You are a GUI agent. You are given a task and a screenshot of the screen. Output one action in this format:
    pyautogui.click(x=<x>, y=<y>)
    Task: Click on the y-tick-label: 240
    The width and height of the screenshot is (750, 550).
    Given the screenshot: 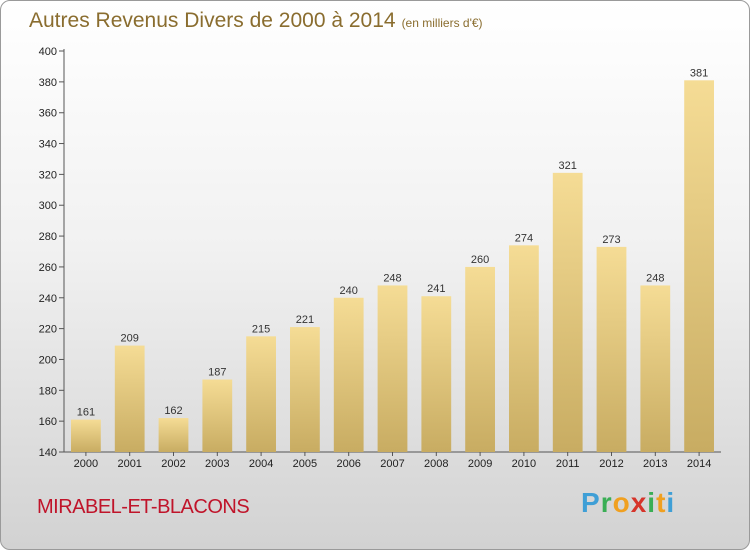 What is the action you would take?
    pyautogui.click(x=48, y=299)
    